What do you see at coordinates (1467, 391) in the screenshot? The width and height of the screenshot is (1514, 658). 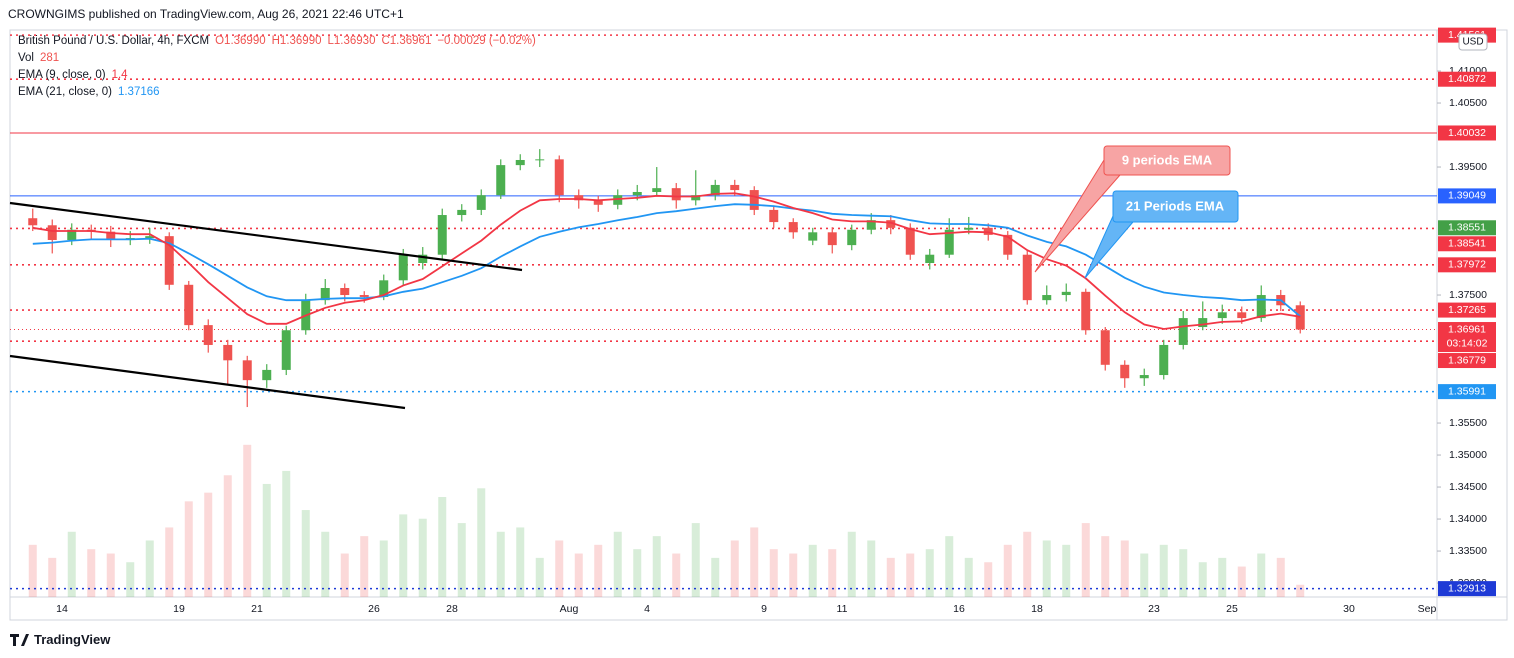 I see `price-level-label: 1.35991` at bounding box center [1467, 391].